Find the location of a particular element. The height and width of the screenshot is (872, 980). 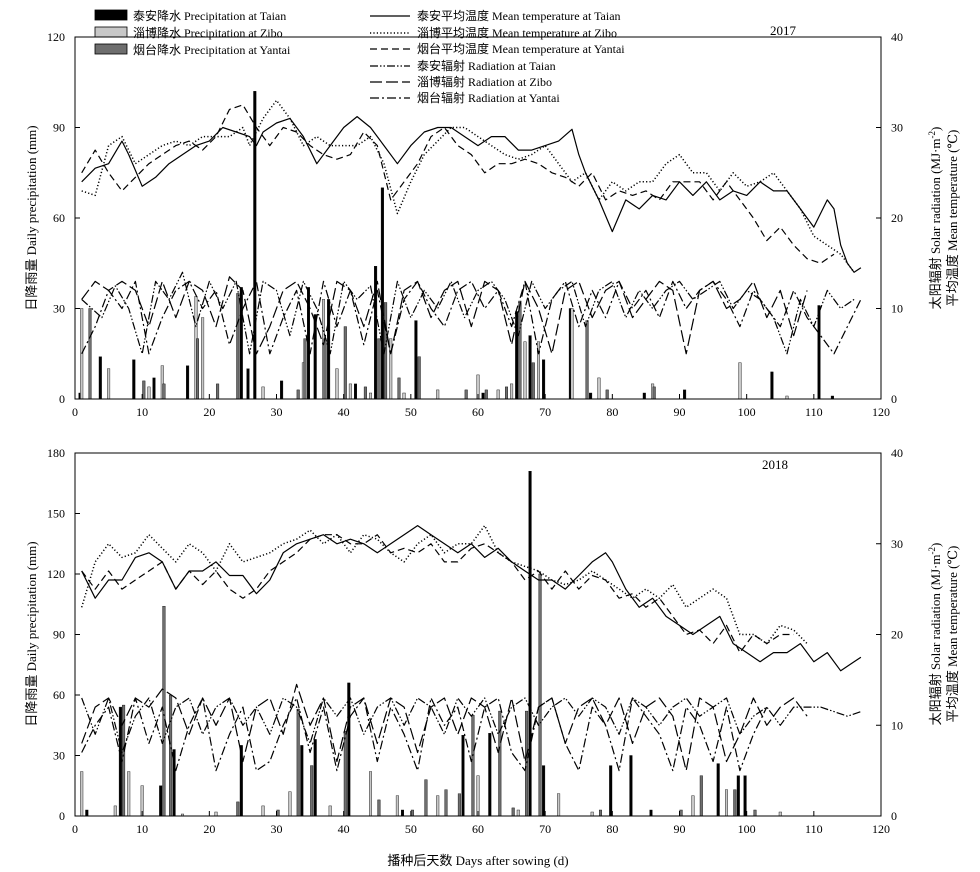

year-label-2018: 2018 is located at coordinates (775, 464).